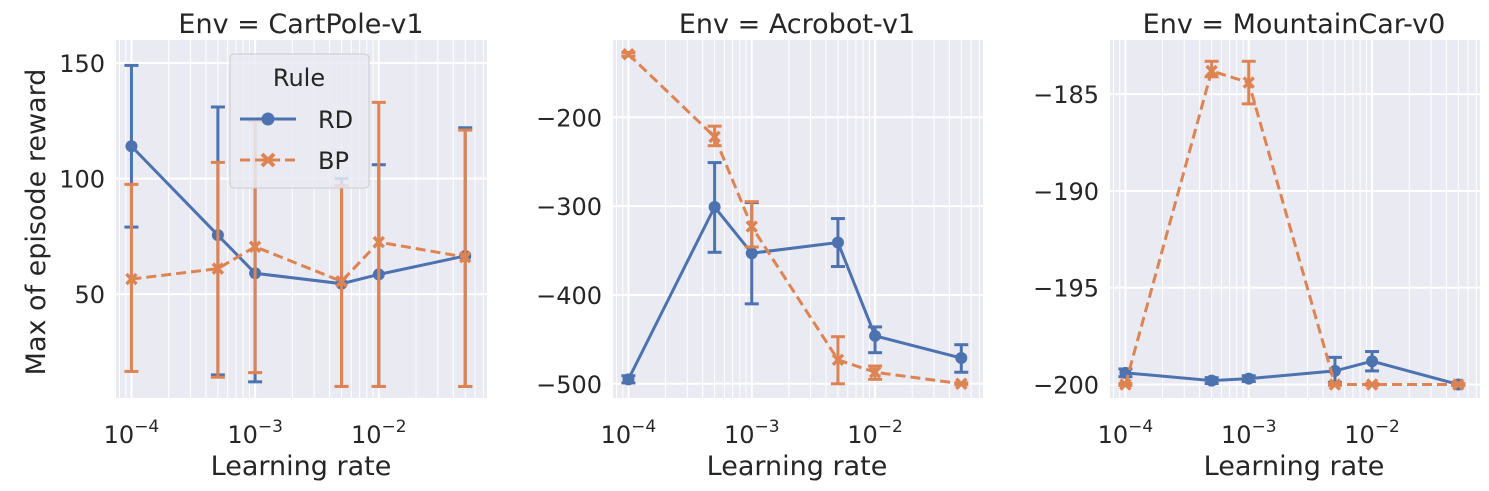 Image resolution: width=1489 pixels, height=491 pixels. Describe the element at coordinates (268, 119) in the screenshot. I see `legend-marker-rd` at that location.